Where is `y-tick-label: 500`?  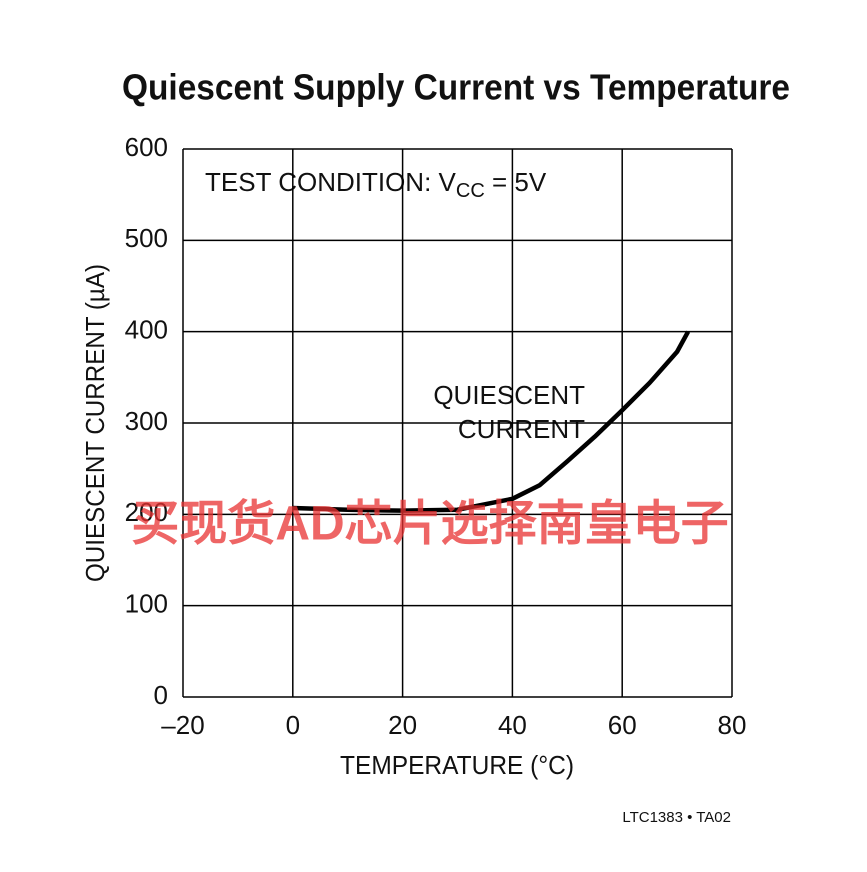
y-tick-label: 500 is located at coordinates (146, 238).